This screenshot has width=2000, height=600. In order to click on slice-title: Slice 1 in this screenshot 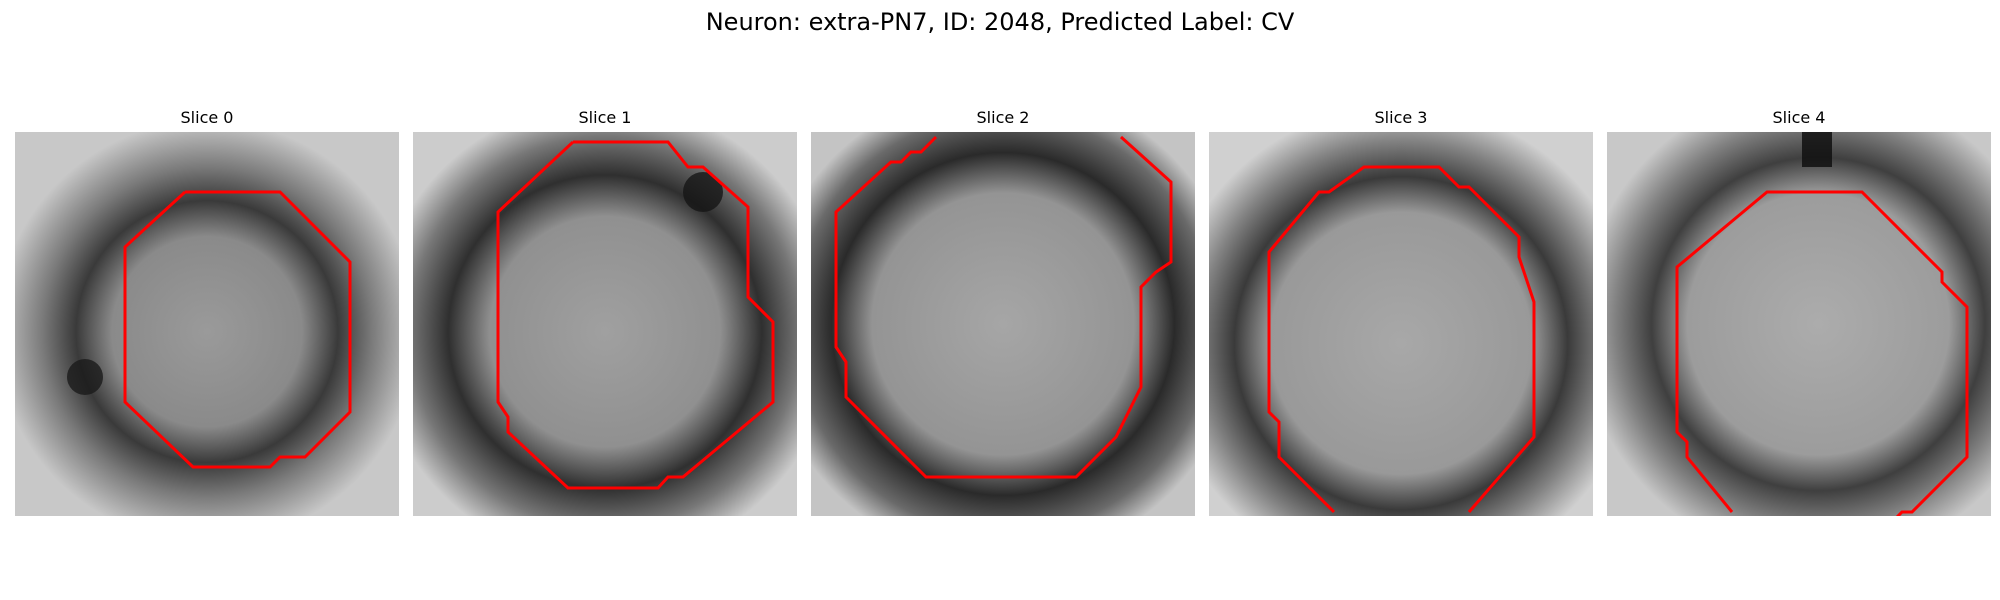, I will do `click(605, 117)`.